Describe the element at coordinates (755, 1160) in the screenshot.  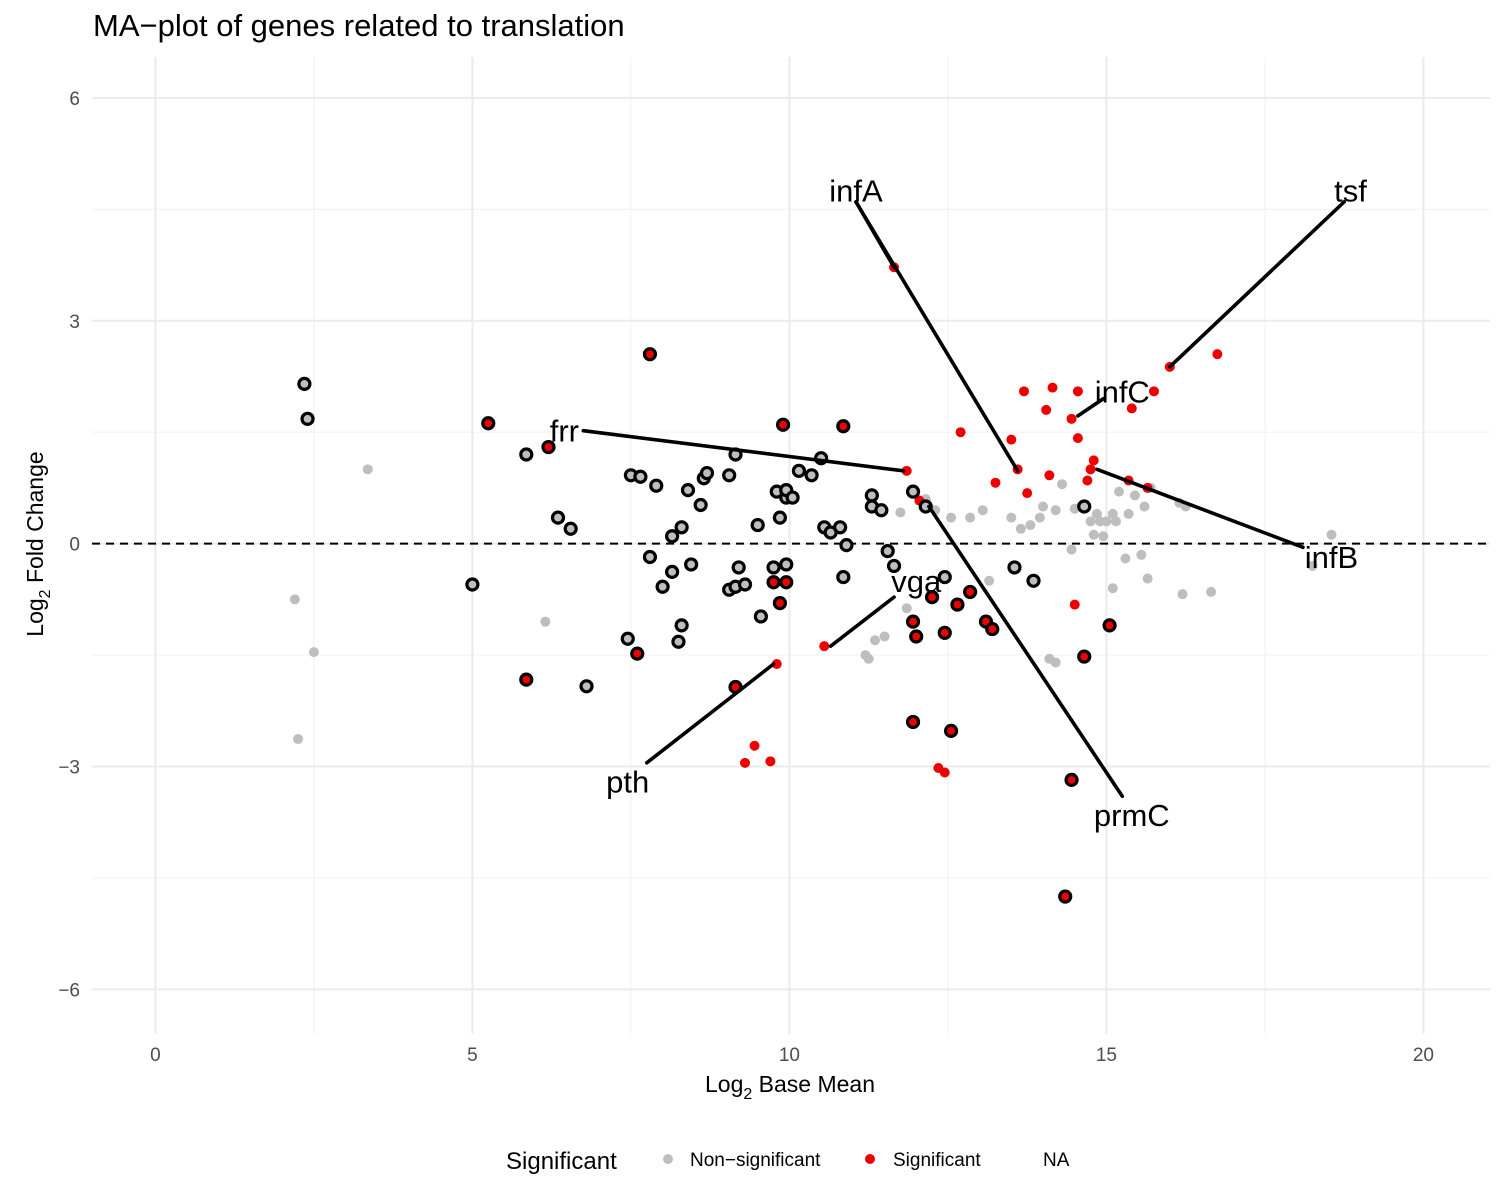
I see `legend-label-nonsignificant: Non−significant` at that location.